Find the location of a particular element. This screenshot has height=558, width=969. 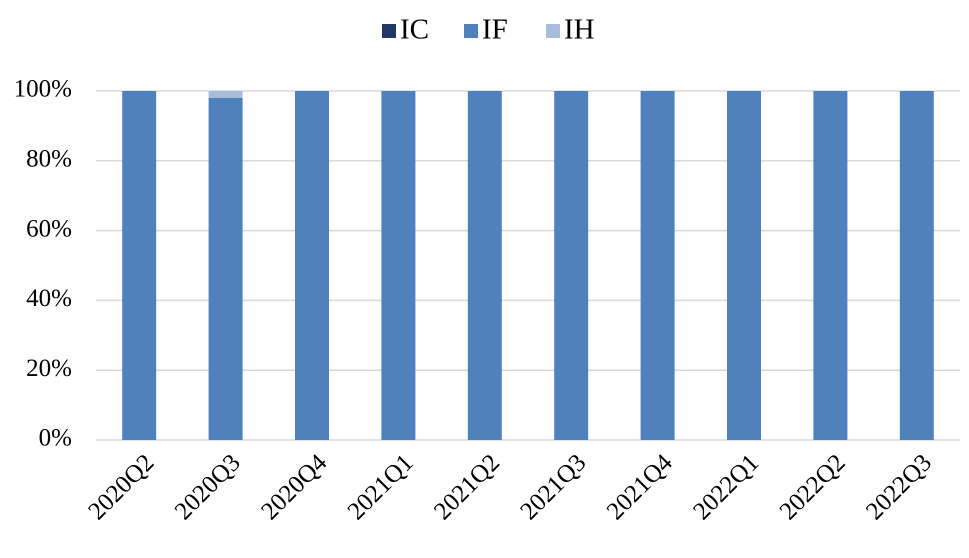

x-tick-label: 2022Q1 is located at coordinates (726, 487).